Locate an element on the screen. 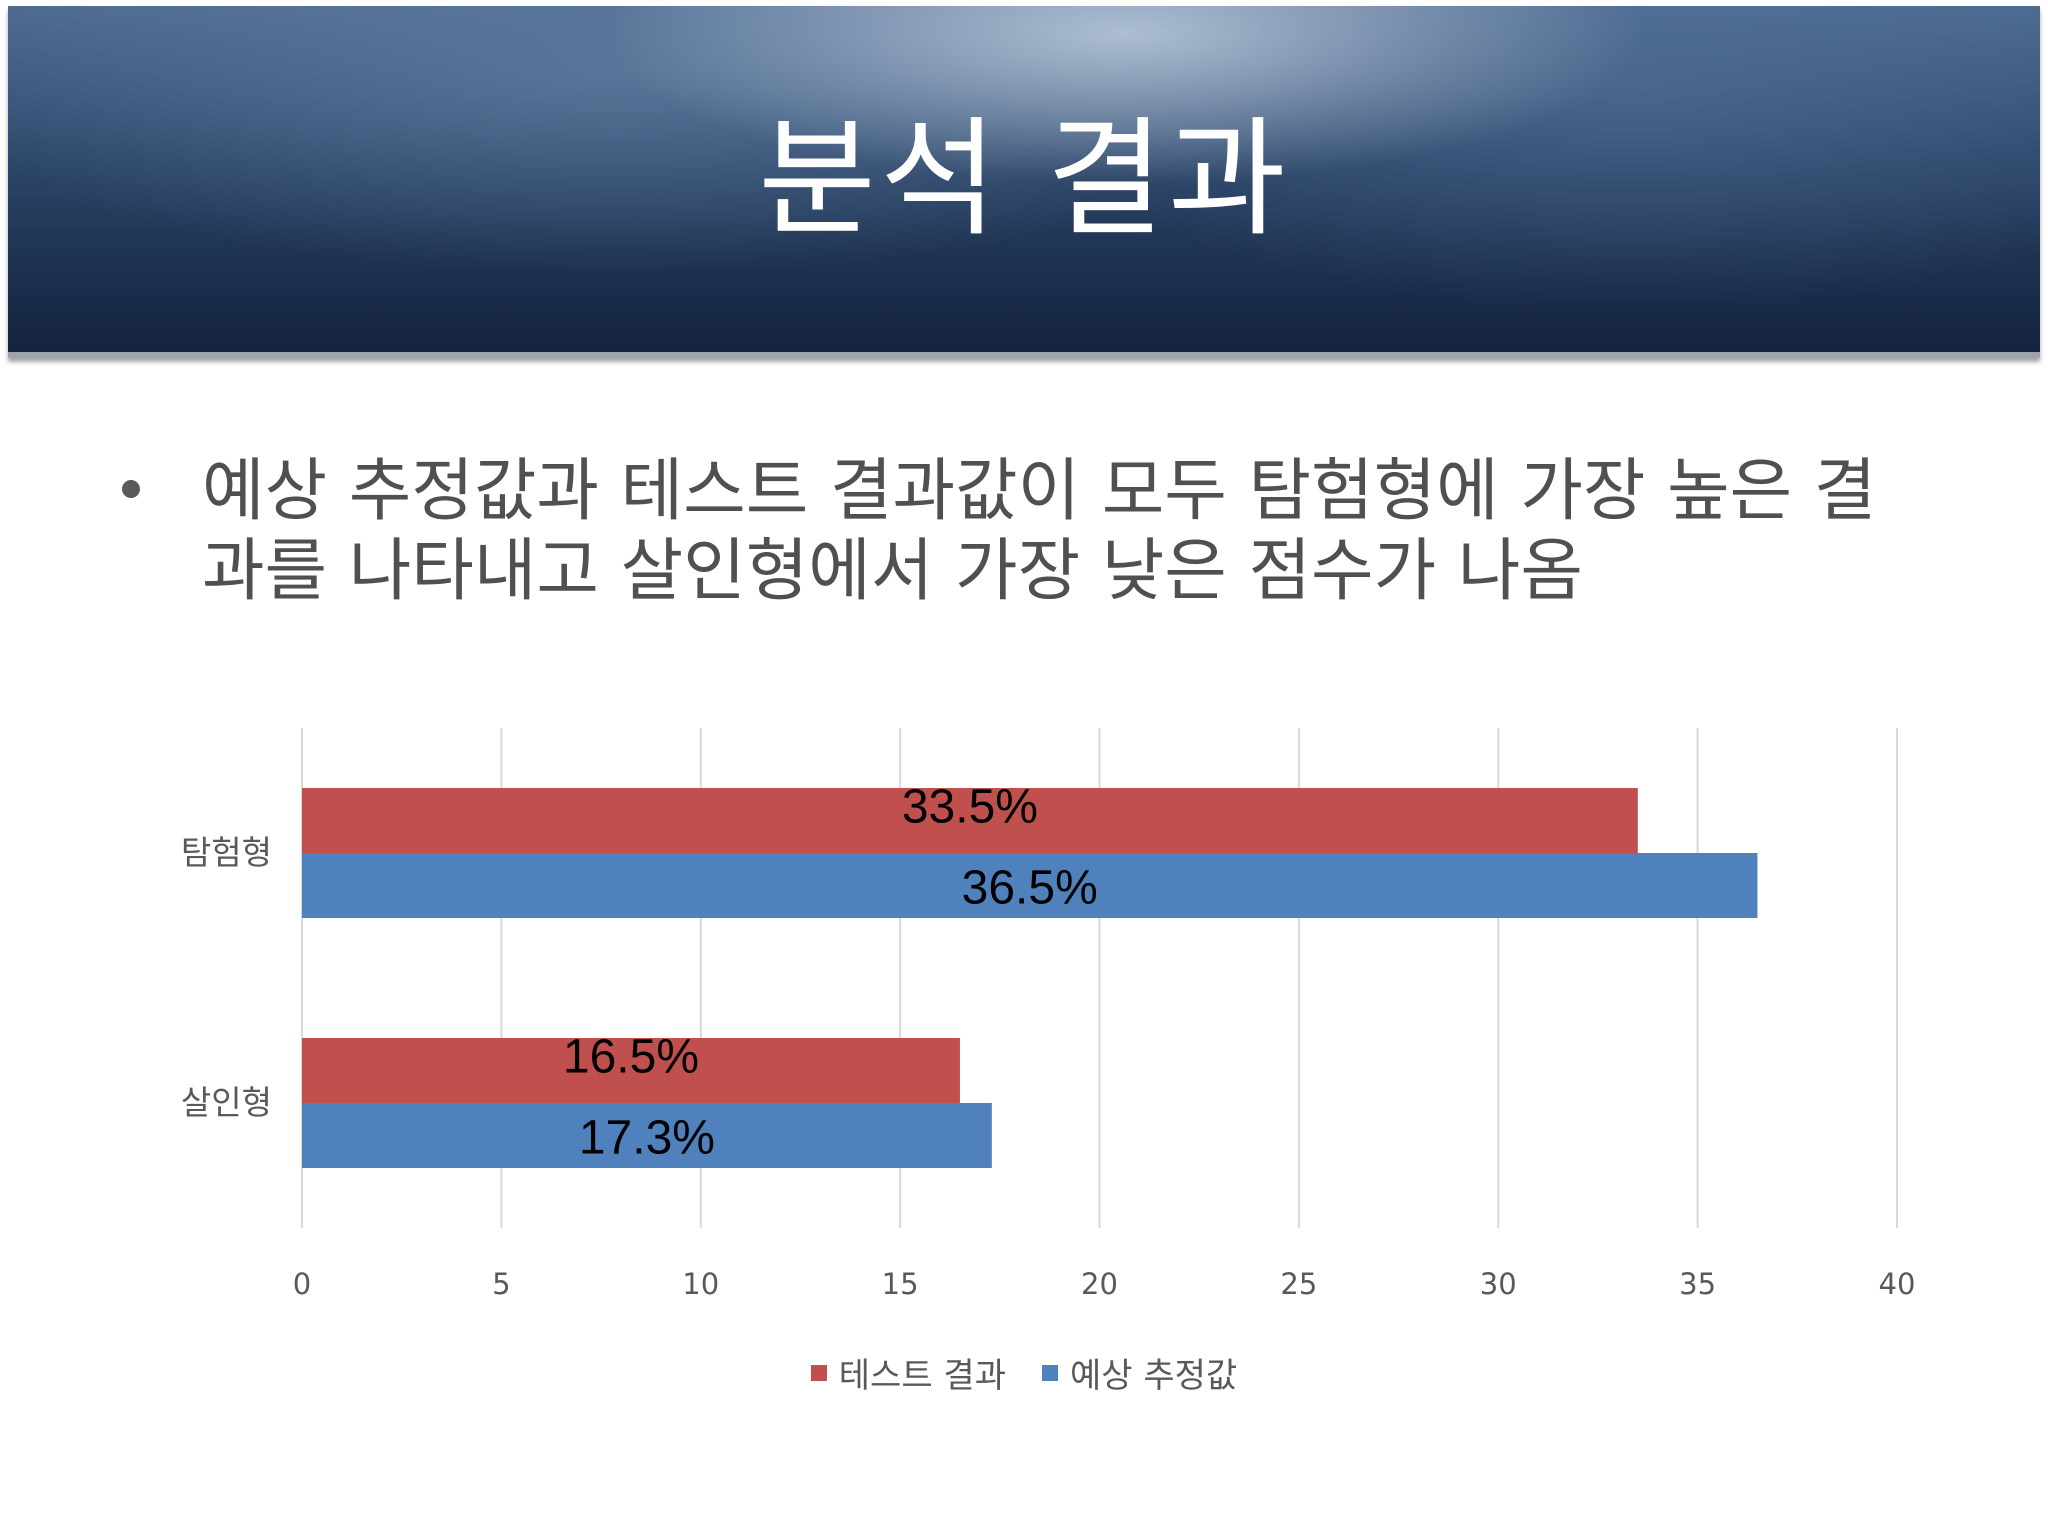 This screenshot has height=1536, width=2048. chart-legend: 테스트 결과 예상 추정값 is located at coordinates (1024, 1372).